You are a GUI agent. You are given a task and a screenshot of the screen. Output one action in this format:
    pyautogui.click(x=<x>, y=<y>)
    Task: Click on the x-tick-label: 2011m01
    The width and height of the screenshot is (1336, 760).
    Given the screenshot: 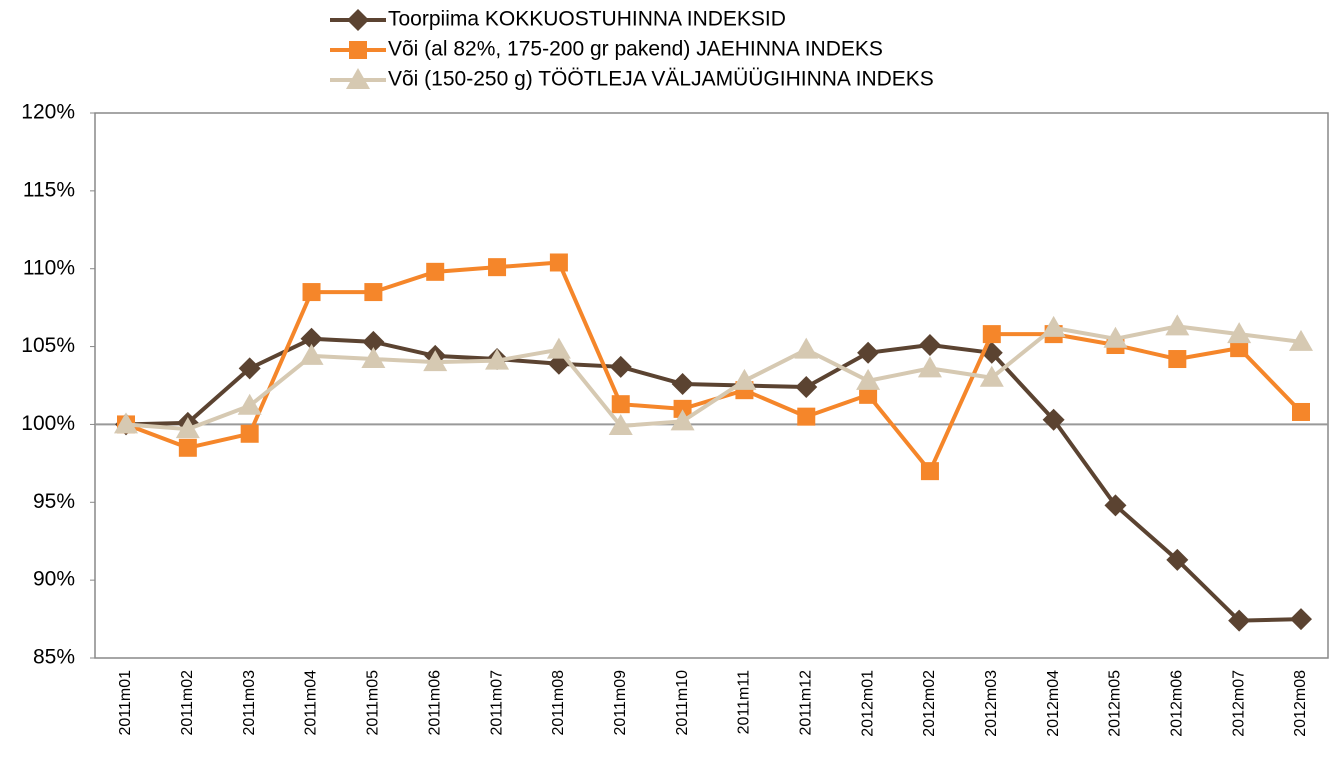 What is the action you would take?
    pyautogui.click(x=125, y=703)
    